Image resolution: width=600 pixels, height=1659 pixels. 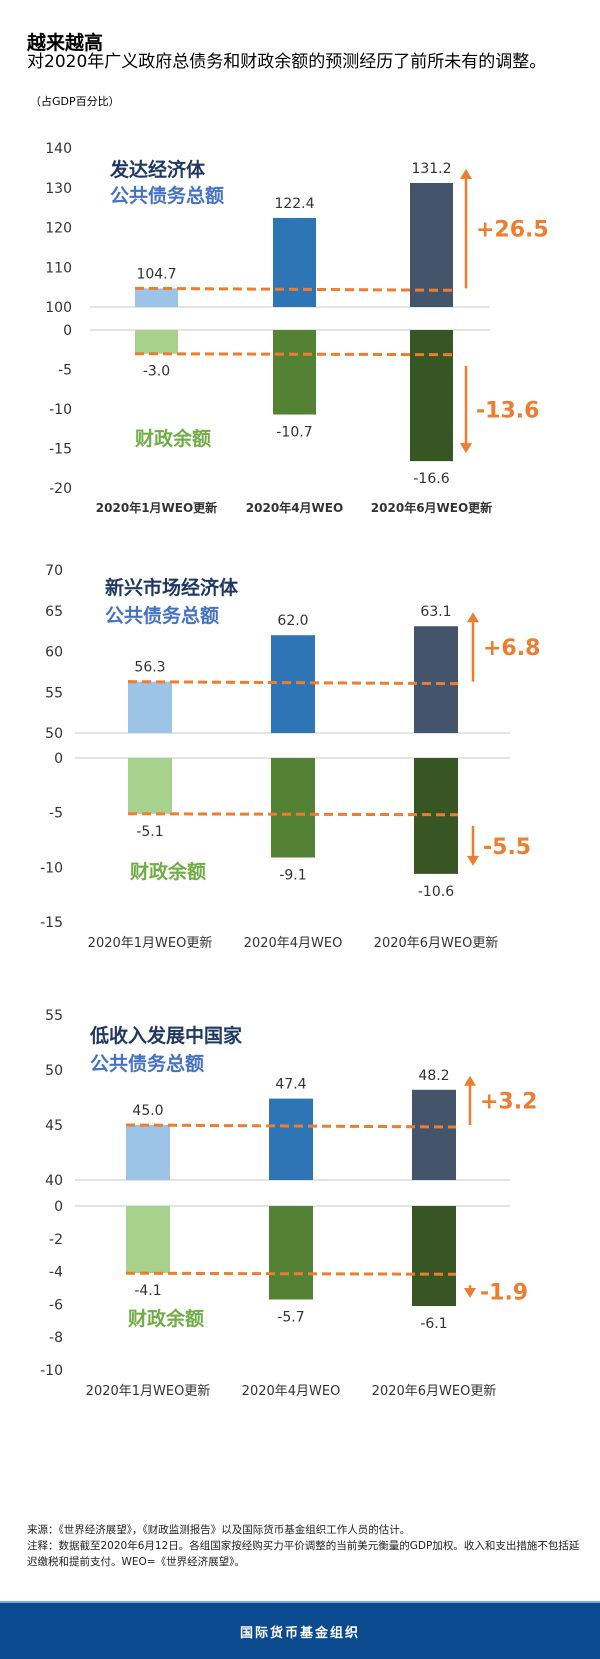 I want to click on debt-change-label: +6.8, so click(x=511, y=648).